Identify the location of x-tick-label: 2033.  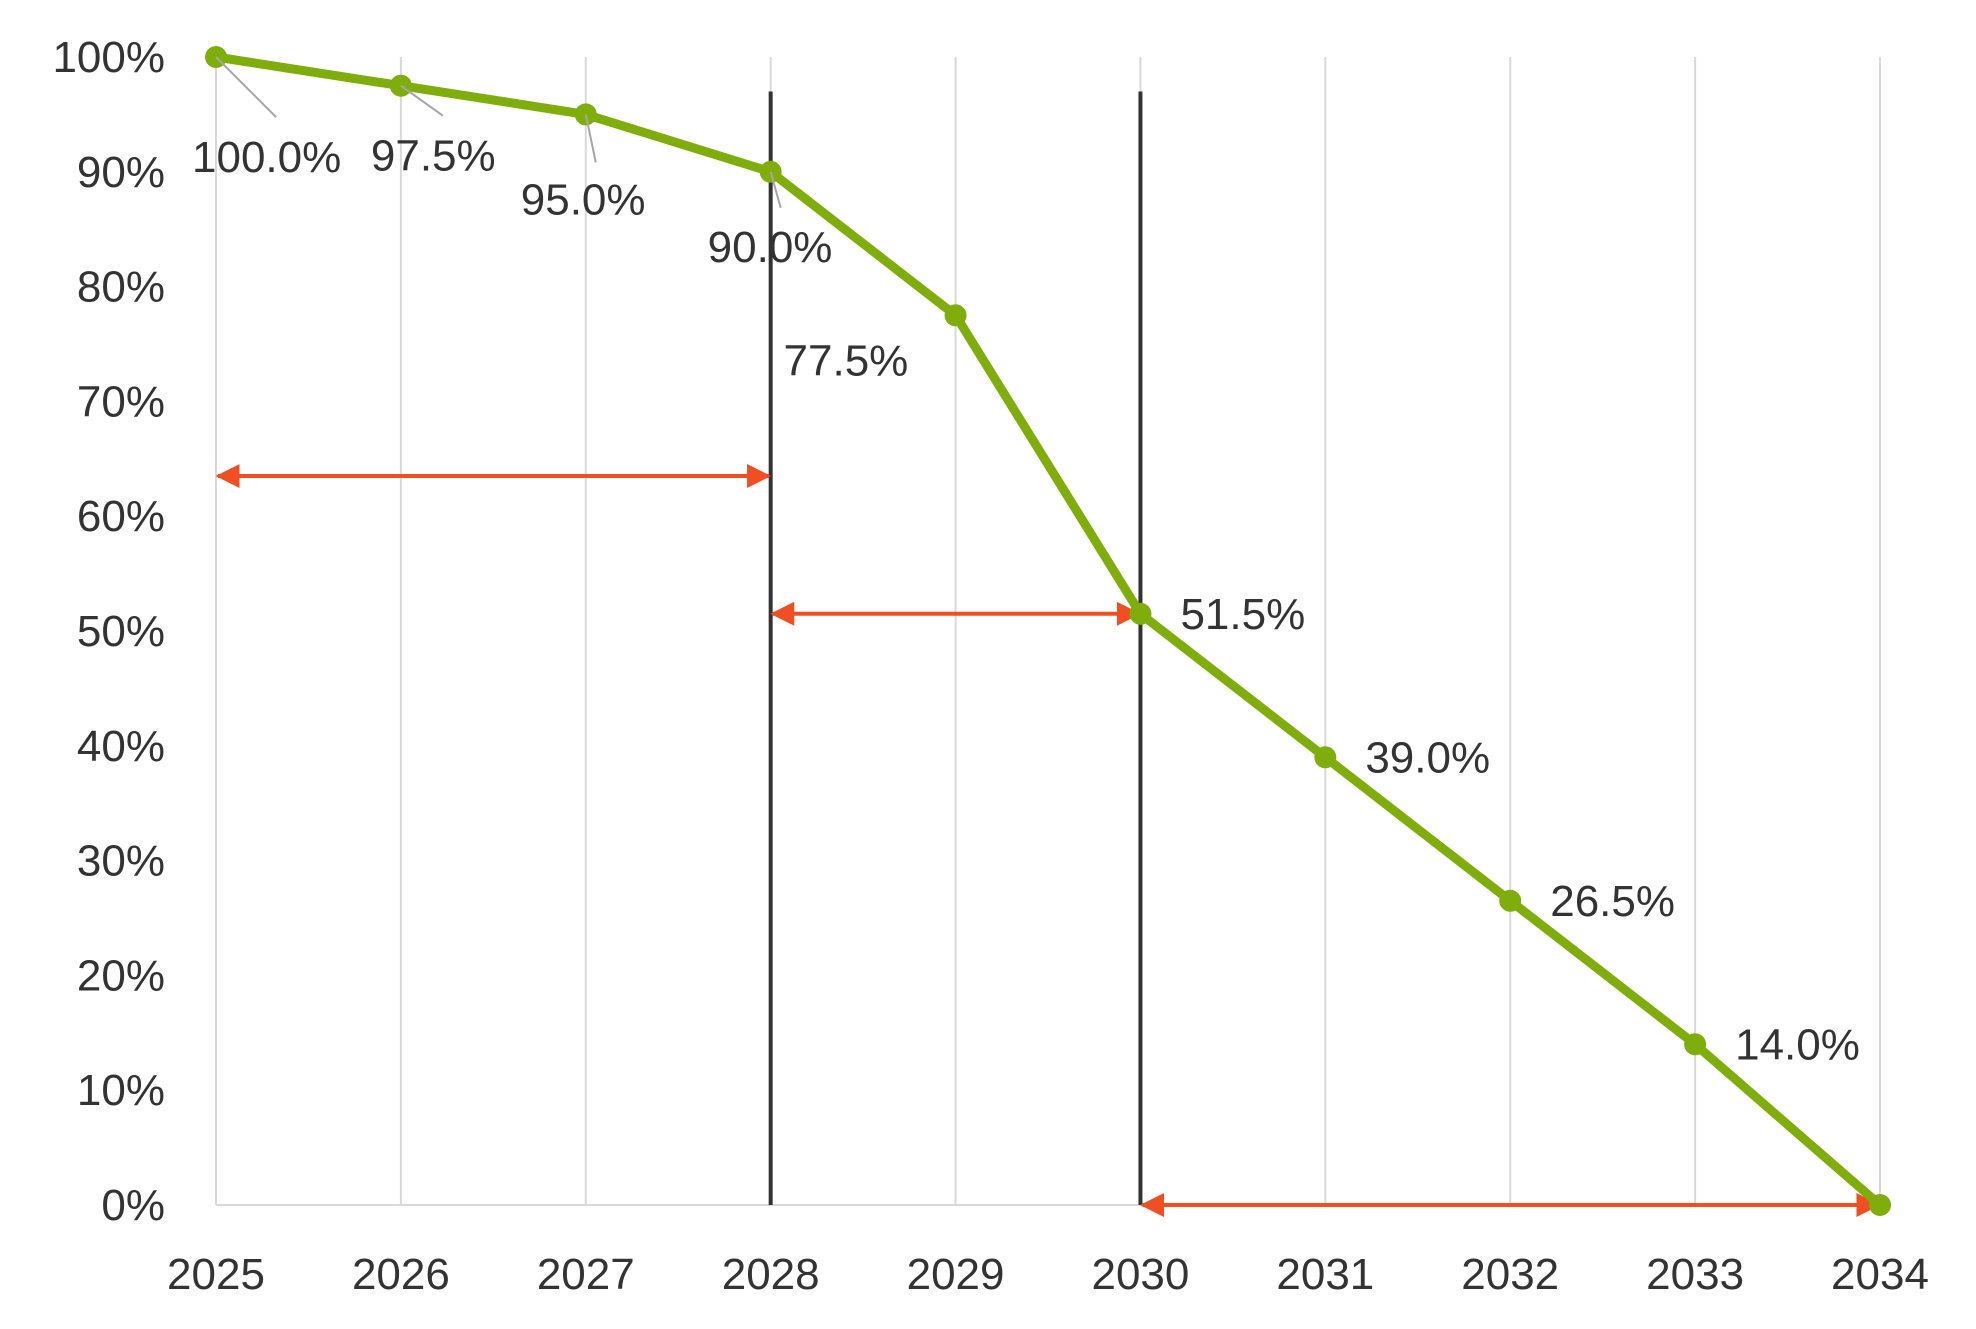
(1695, 1274).